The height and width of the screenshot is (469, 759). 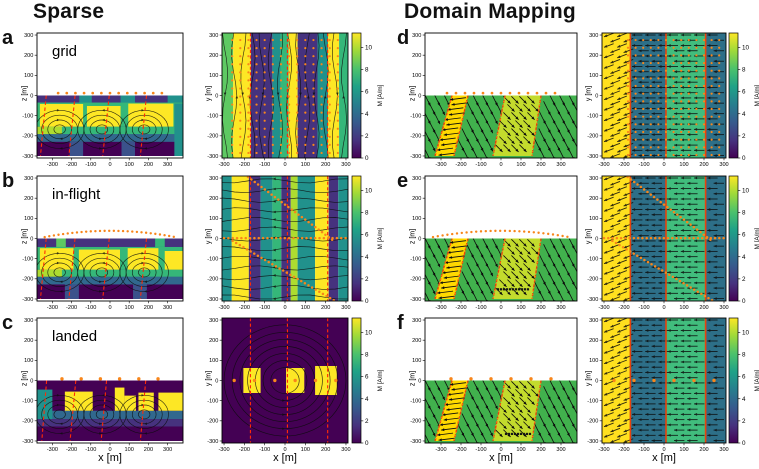 I want to click on domain-band, so click(x=451, y=410).